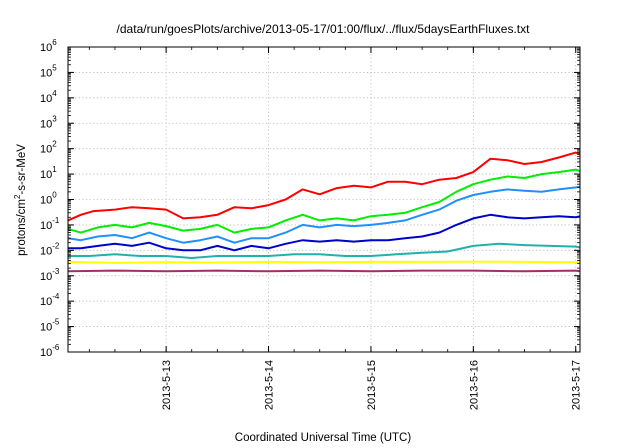  What do you see at coordinates (474, 385) in the screenshot?
I see `x-tick-label: 2013-5-16` at bounding box center [474, 385].